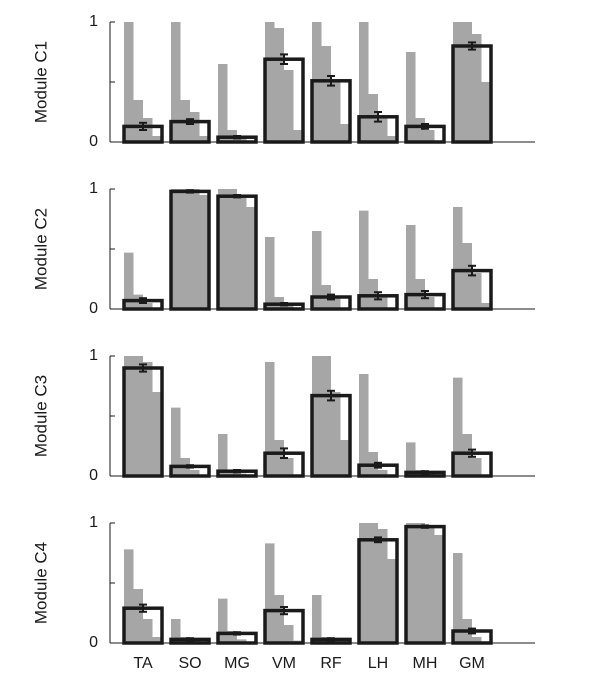 The width and height of the screenshot is (592, 688). I want to click on y-axis-label: Module C1, so click(40, 82).